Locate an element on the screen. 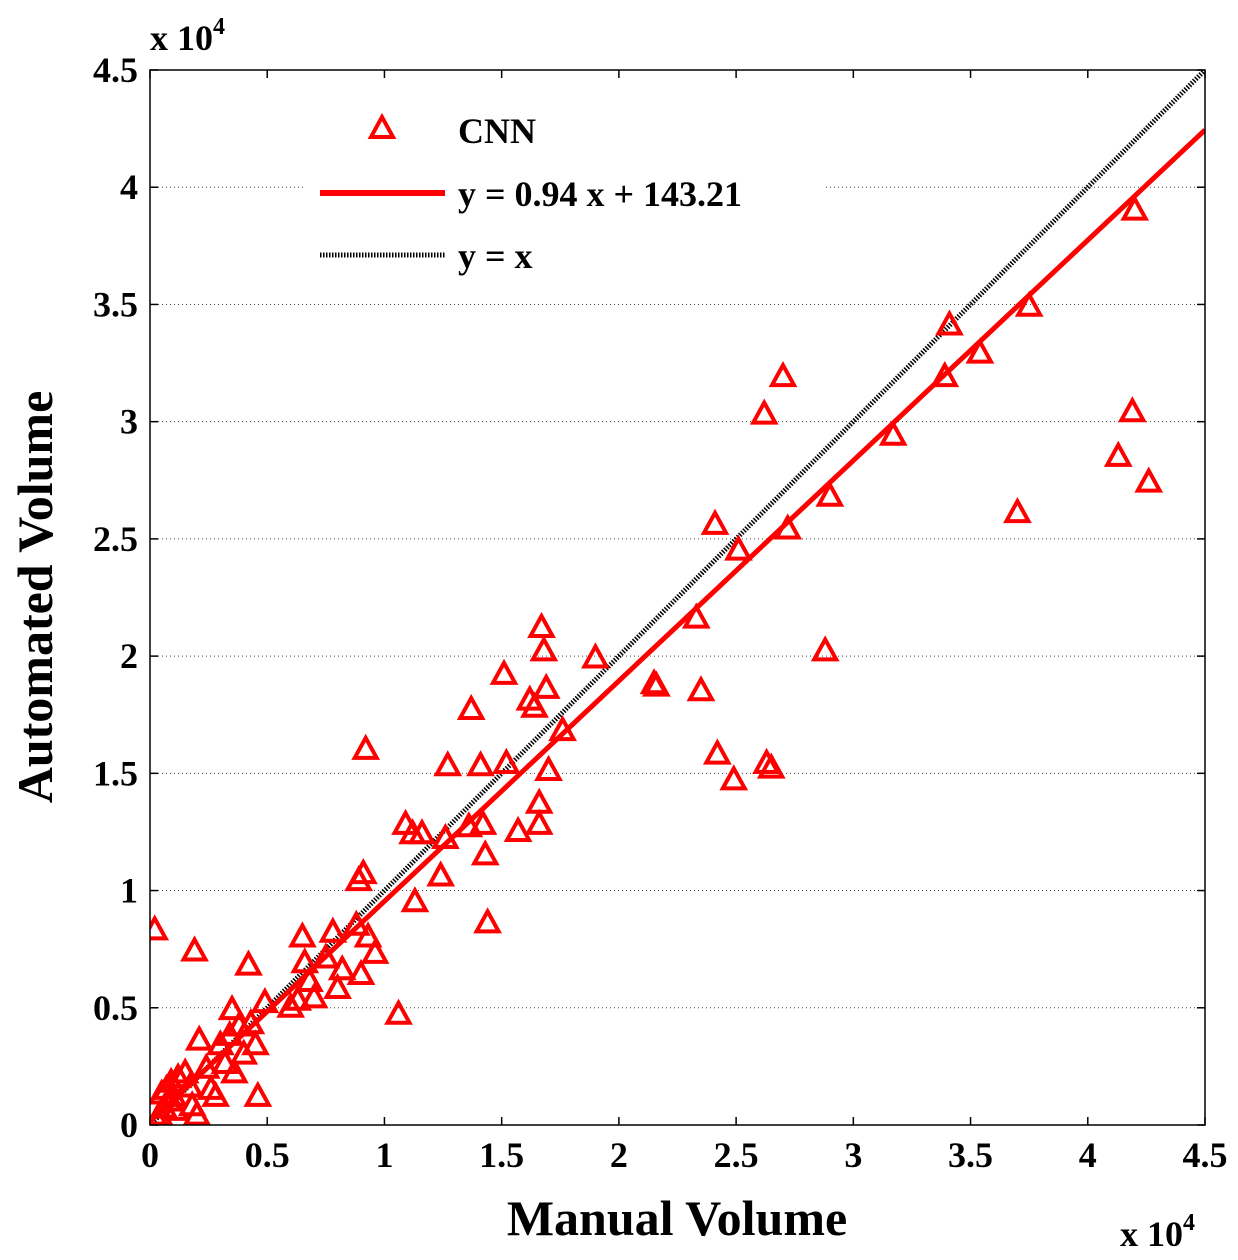 The width and height of the screenshot is (1238, 1260). legend: CNN y = 0.94 x + 143.21 y = x is located at coordinates (565, 190).